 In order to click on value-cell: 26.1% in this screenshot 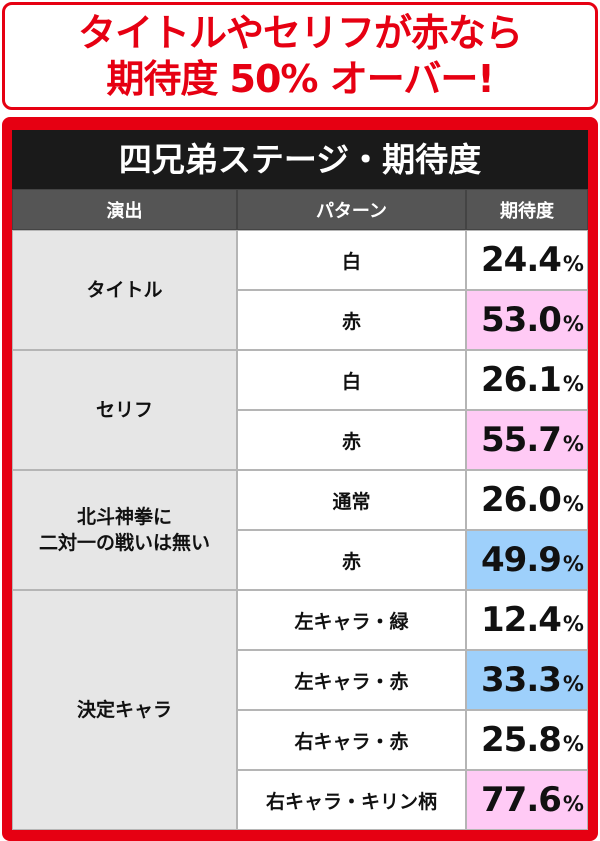, I will do `click(527, 380)`.